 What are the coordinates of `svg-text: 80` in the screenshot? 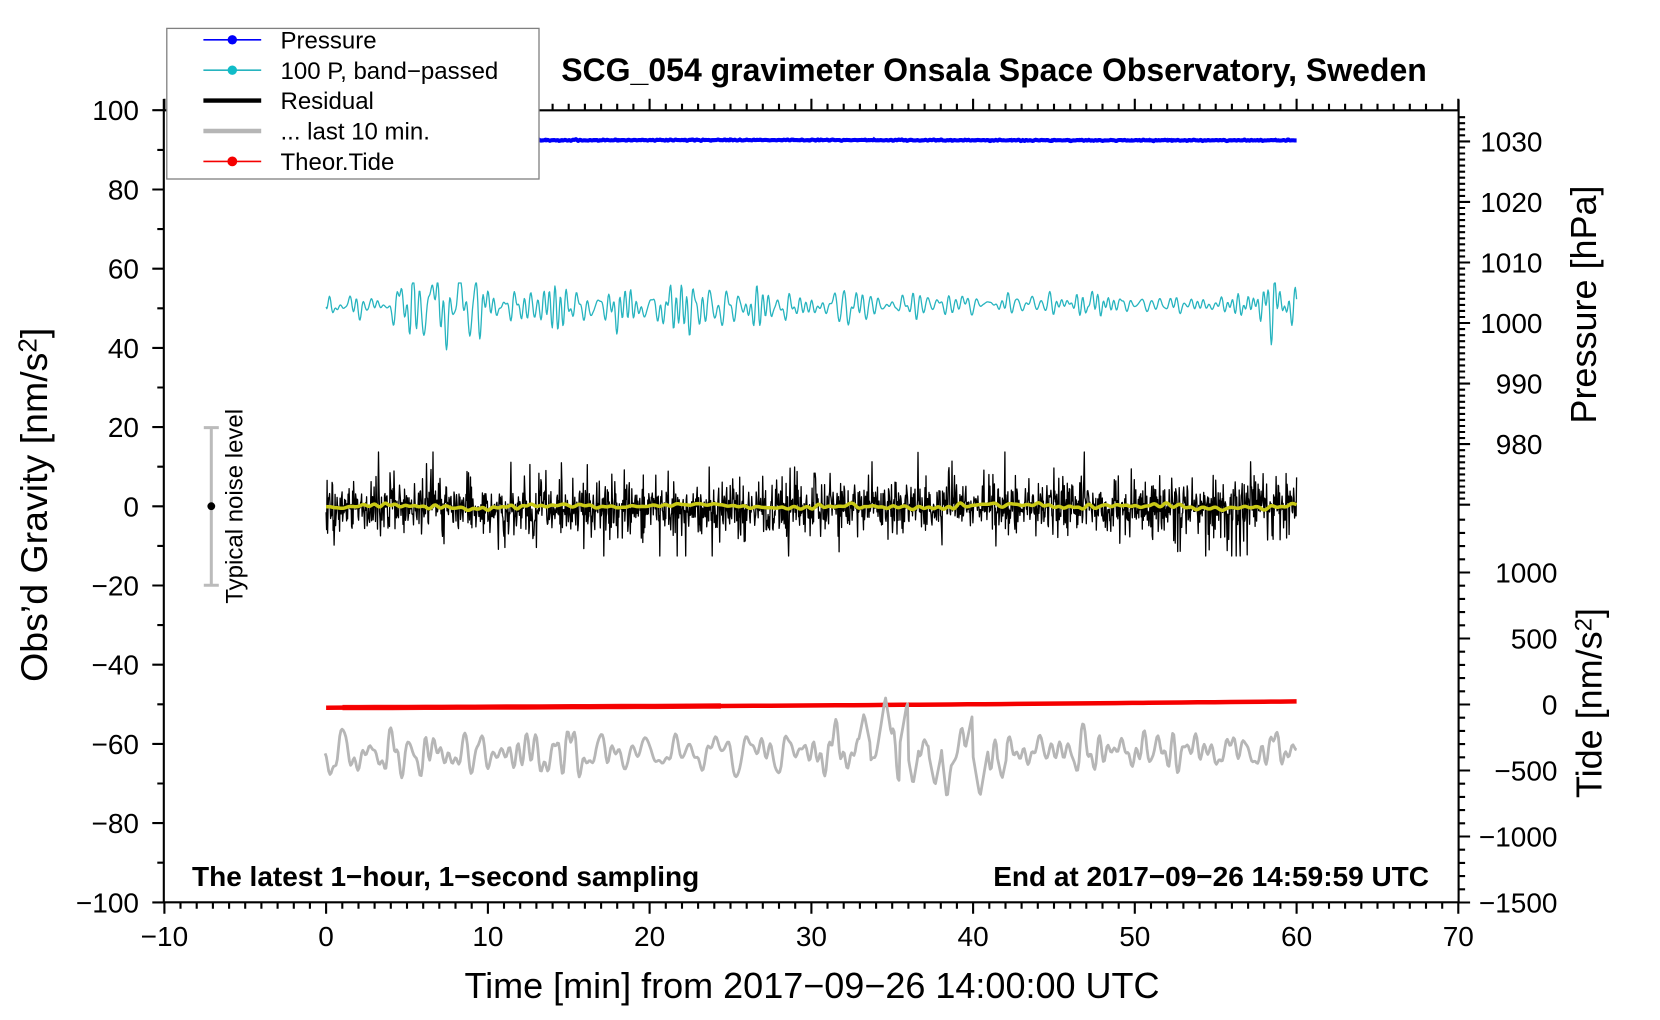 It's located at (123, 190).